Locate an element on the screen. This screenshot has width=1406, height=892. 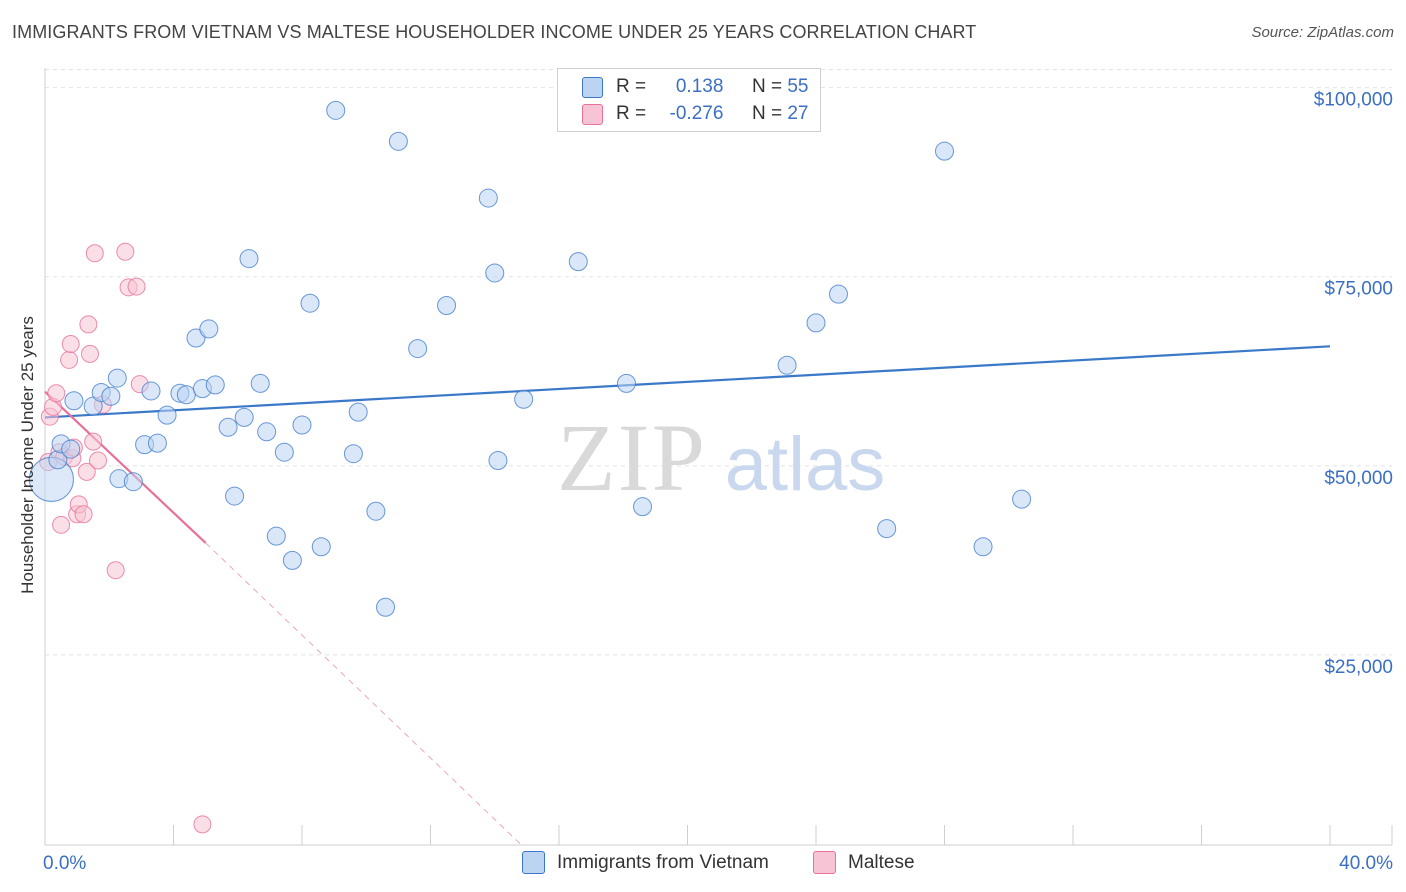
legend-item-vietnam: Immigrants from Vietnam is located at coordinates (645, 862).